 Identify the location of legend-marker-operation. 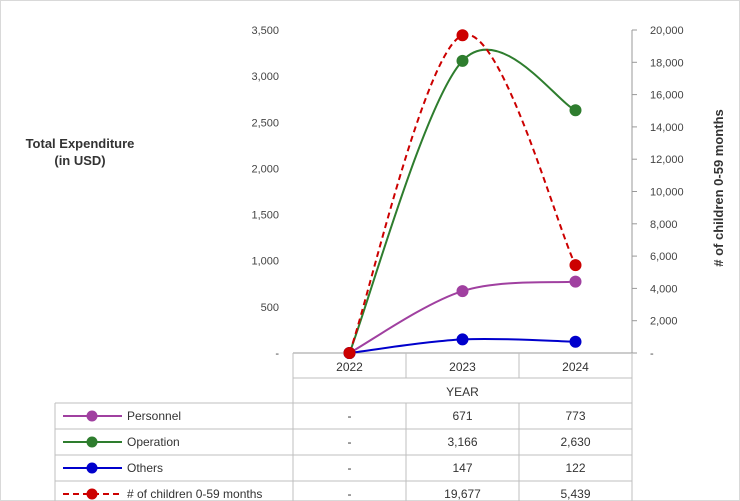
(92, 442).